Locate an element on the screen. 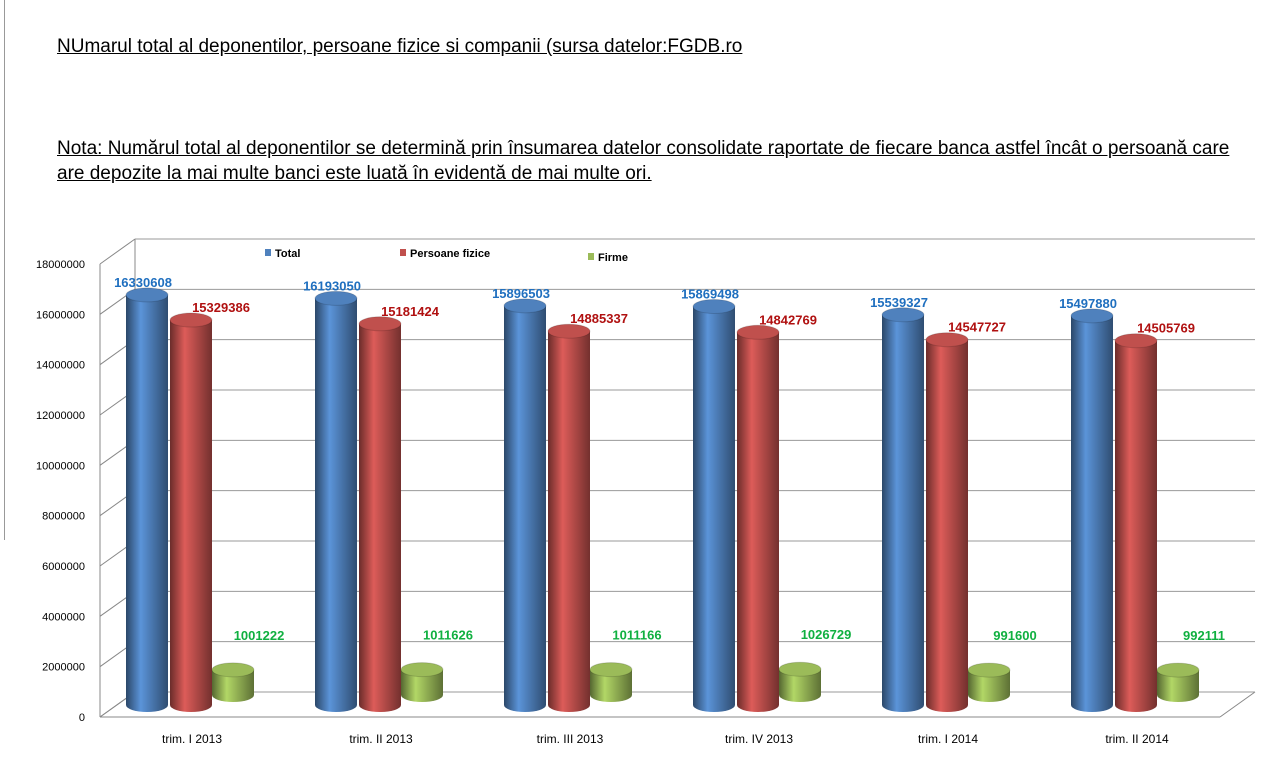  y-tick-label: 16000000 is located at coordinates (60, 315).